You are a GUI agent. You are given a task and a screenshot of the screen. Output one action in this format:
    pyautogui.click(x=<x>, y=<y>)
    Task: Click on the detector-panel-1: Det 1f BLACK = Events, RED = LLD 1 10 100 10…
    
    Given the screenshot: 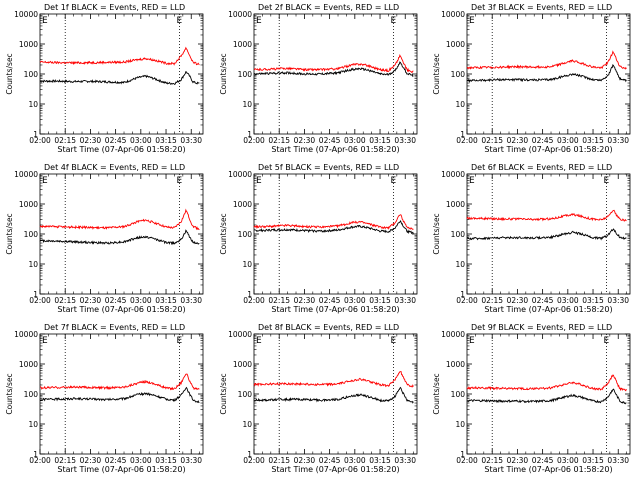 What is the action you would take?
    pyautogui.click(x=104, y=78)
    